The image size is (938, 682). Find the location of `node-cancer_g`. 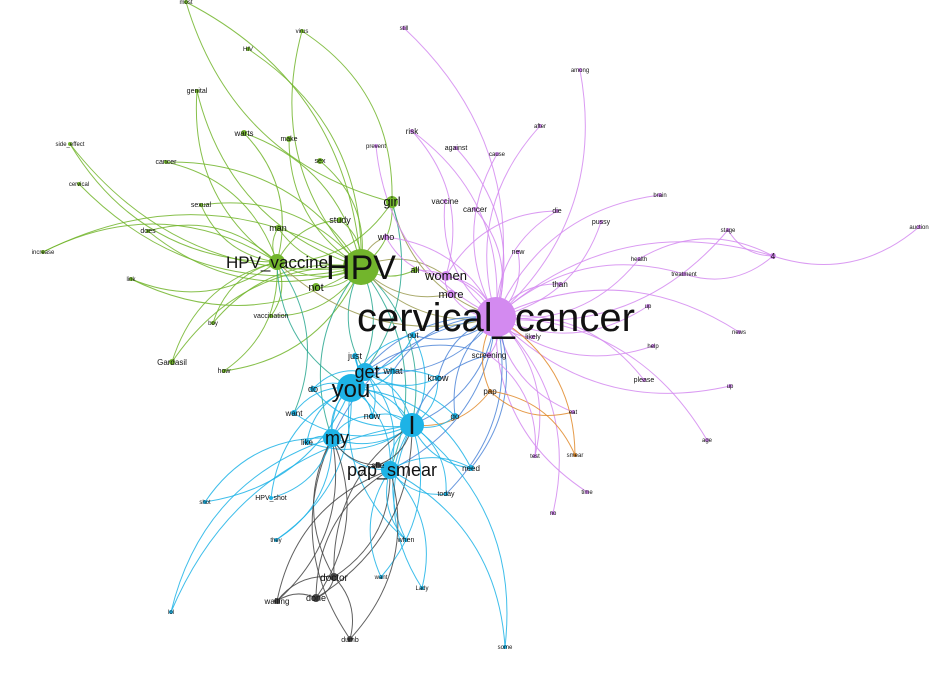

node-cancer_g is located at coordinates (166, 162).